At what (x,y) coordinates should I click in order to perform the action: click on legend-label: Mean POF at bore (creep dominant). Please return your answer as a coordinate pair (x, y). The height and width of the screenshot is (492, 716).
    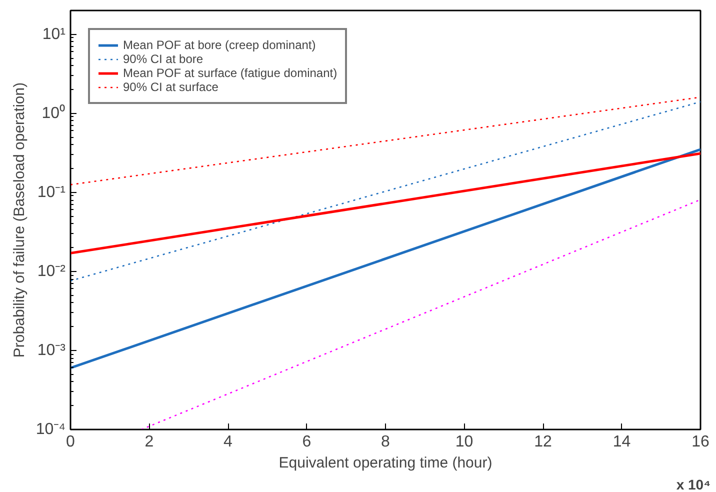
    Looking at the image, I should click on (219, 45).